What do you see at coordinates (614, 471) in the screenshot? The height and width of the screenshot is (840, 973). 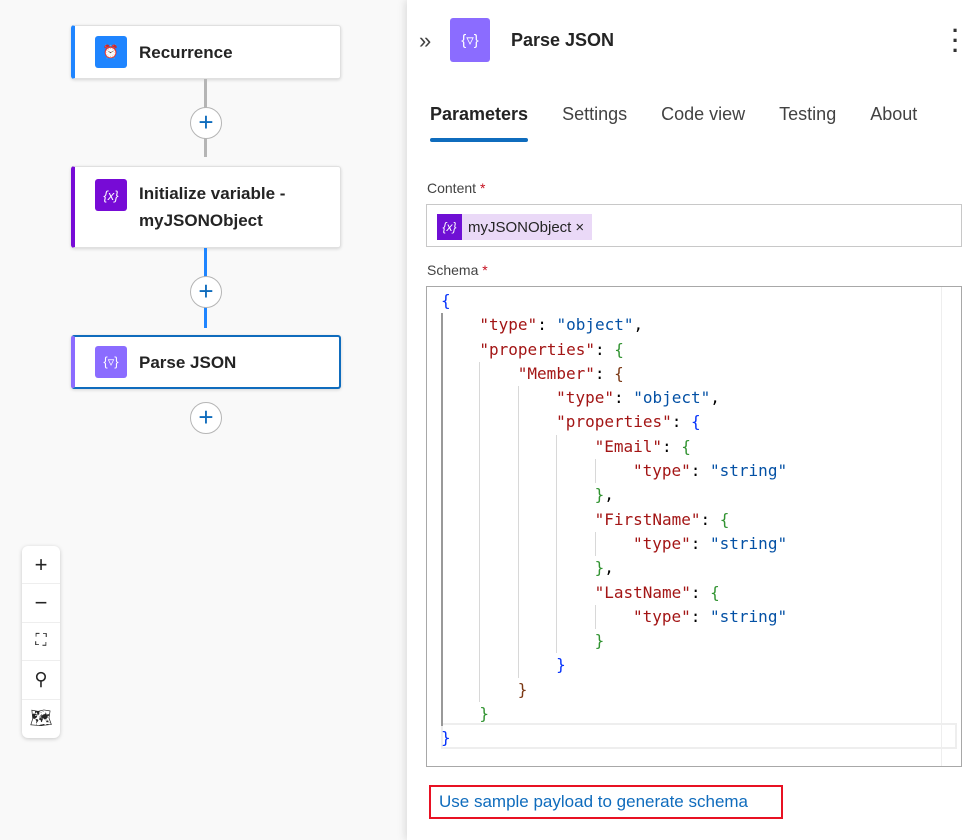 I see `code-line: "type": "string"` at bounding box center [614, 471].